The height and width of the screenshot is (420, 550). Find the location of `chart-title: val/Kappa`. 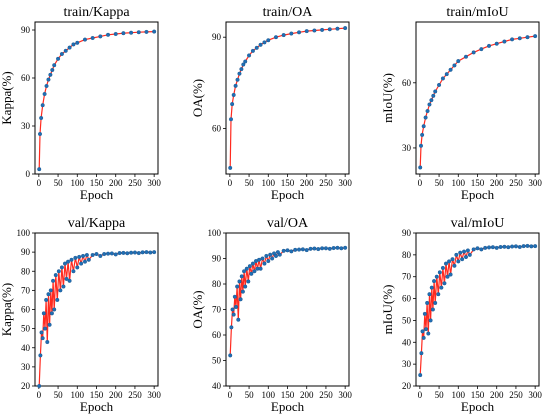

chart-title: val/Kappa is located at coordinates (97, 223).